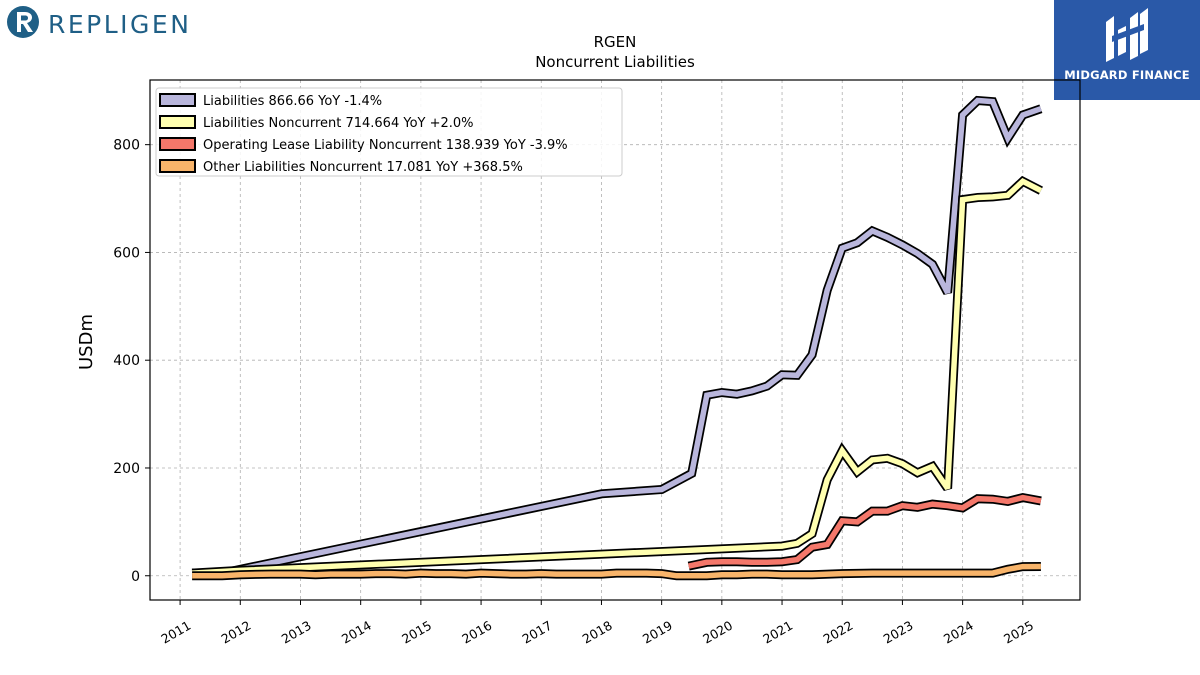 The image size is (1200, 675). What do you see at coordinates (126, 361) in the screenshot?
I see `y-tick-label: 400` at bounding box center [126, 361].